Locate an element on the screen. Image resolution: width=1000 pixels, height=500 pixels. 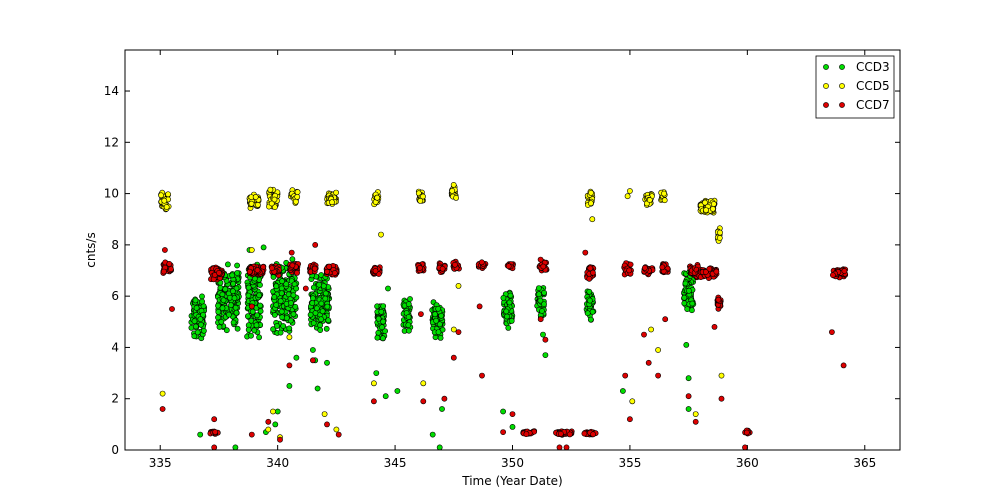
y-tick-label: 2 is located at coordinates (115, 399).